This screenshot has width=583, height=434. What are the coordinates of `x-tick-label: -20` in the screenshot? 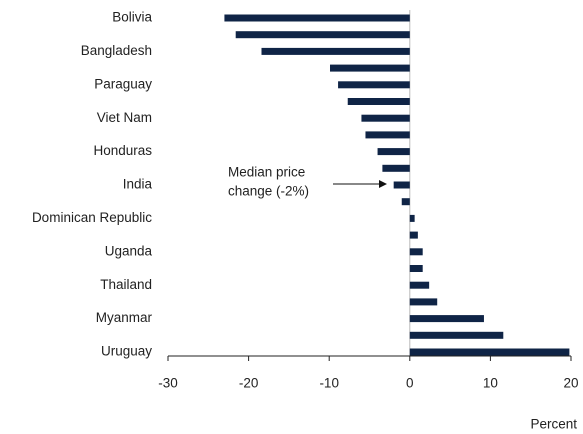 It's located at (249, 383).